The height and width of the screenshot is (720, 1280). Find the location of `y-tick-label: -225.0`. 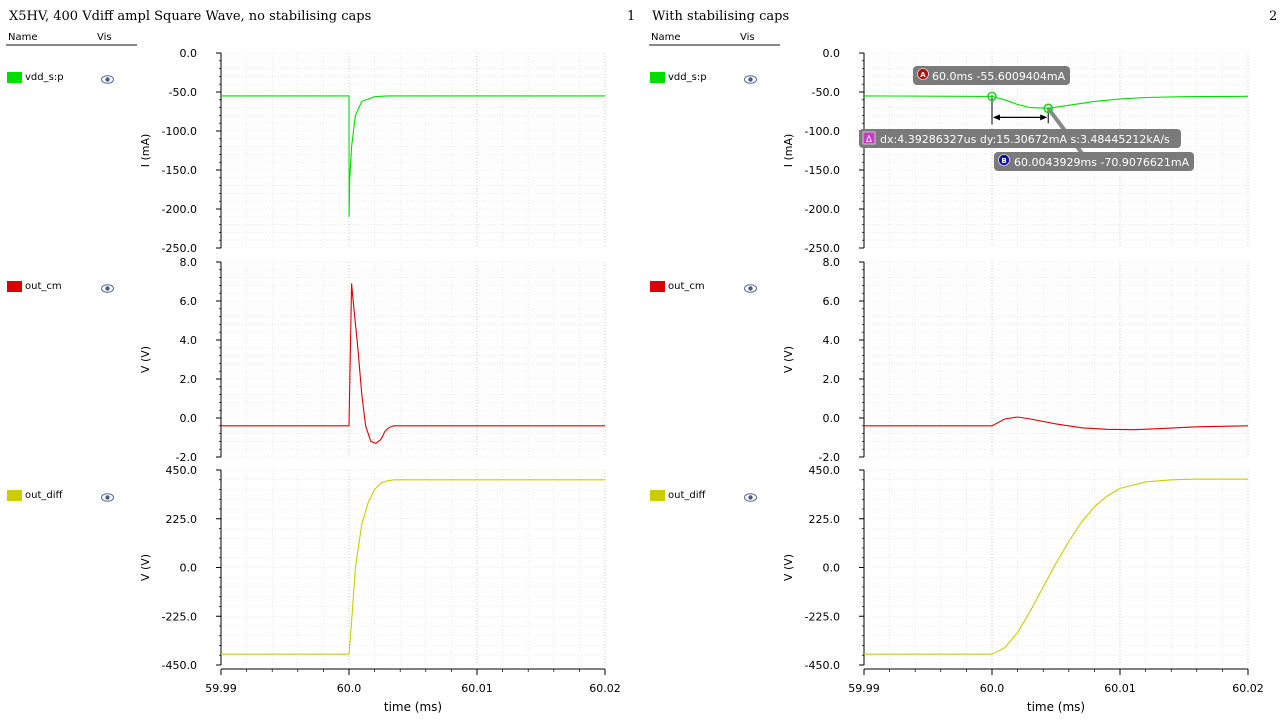

y-tick-label: -225.0 is located at coordinates (179, 616).